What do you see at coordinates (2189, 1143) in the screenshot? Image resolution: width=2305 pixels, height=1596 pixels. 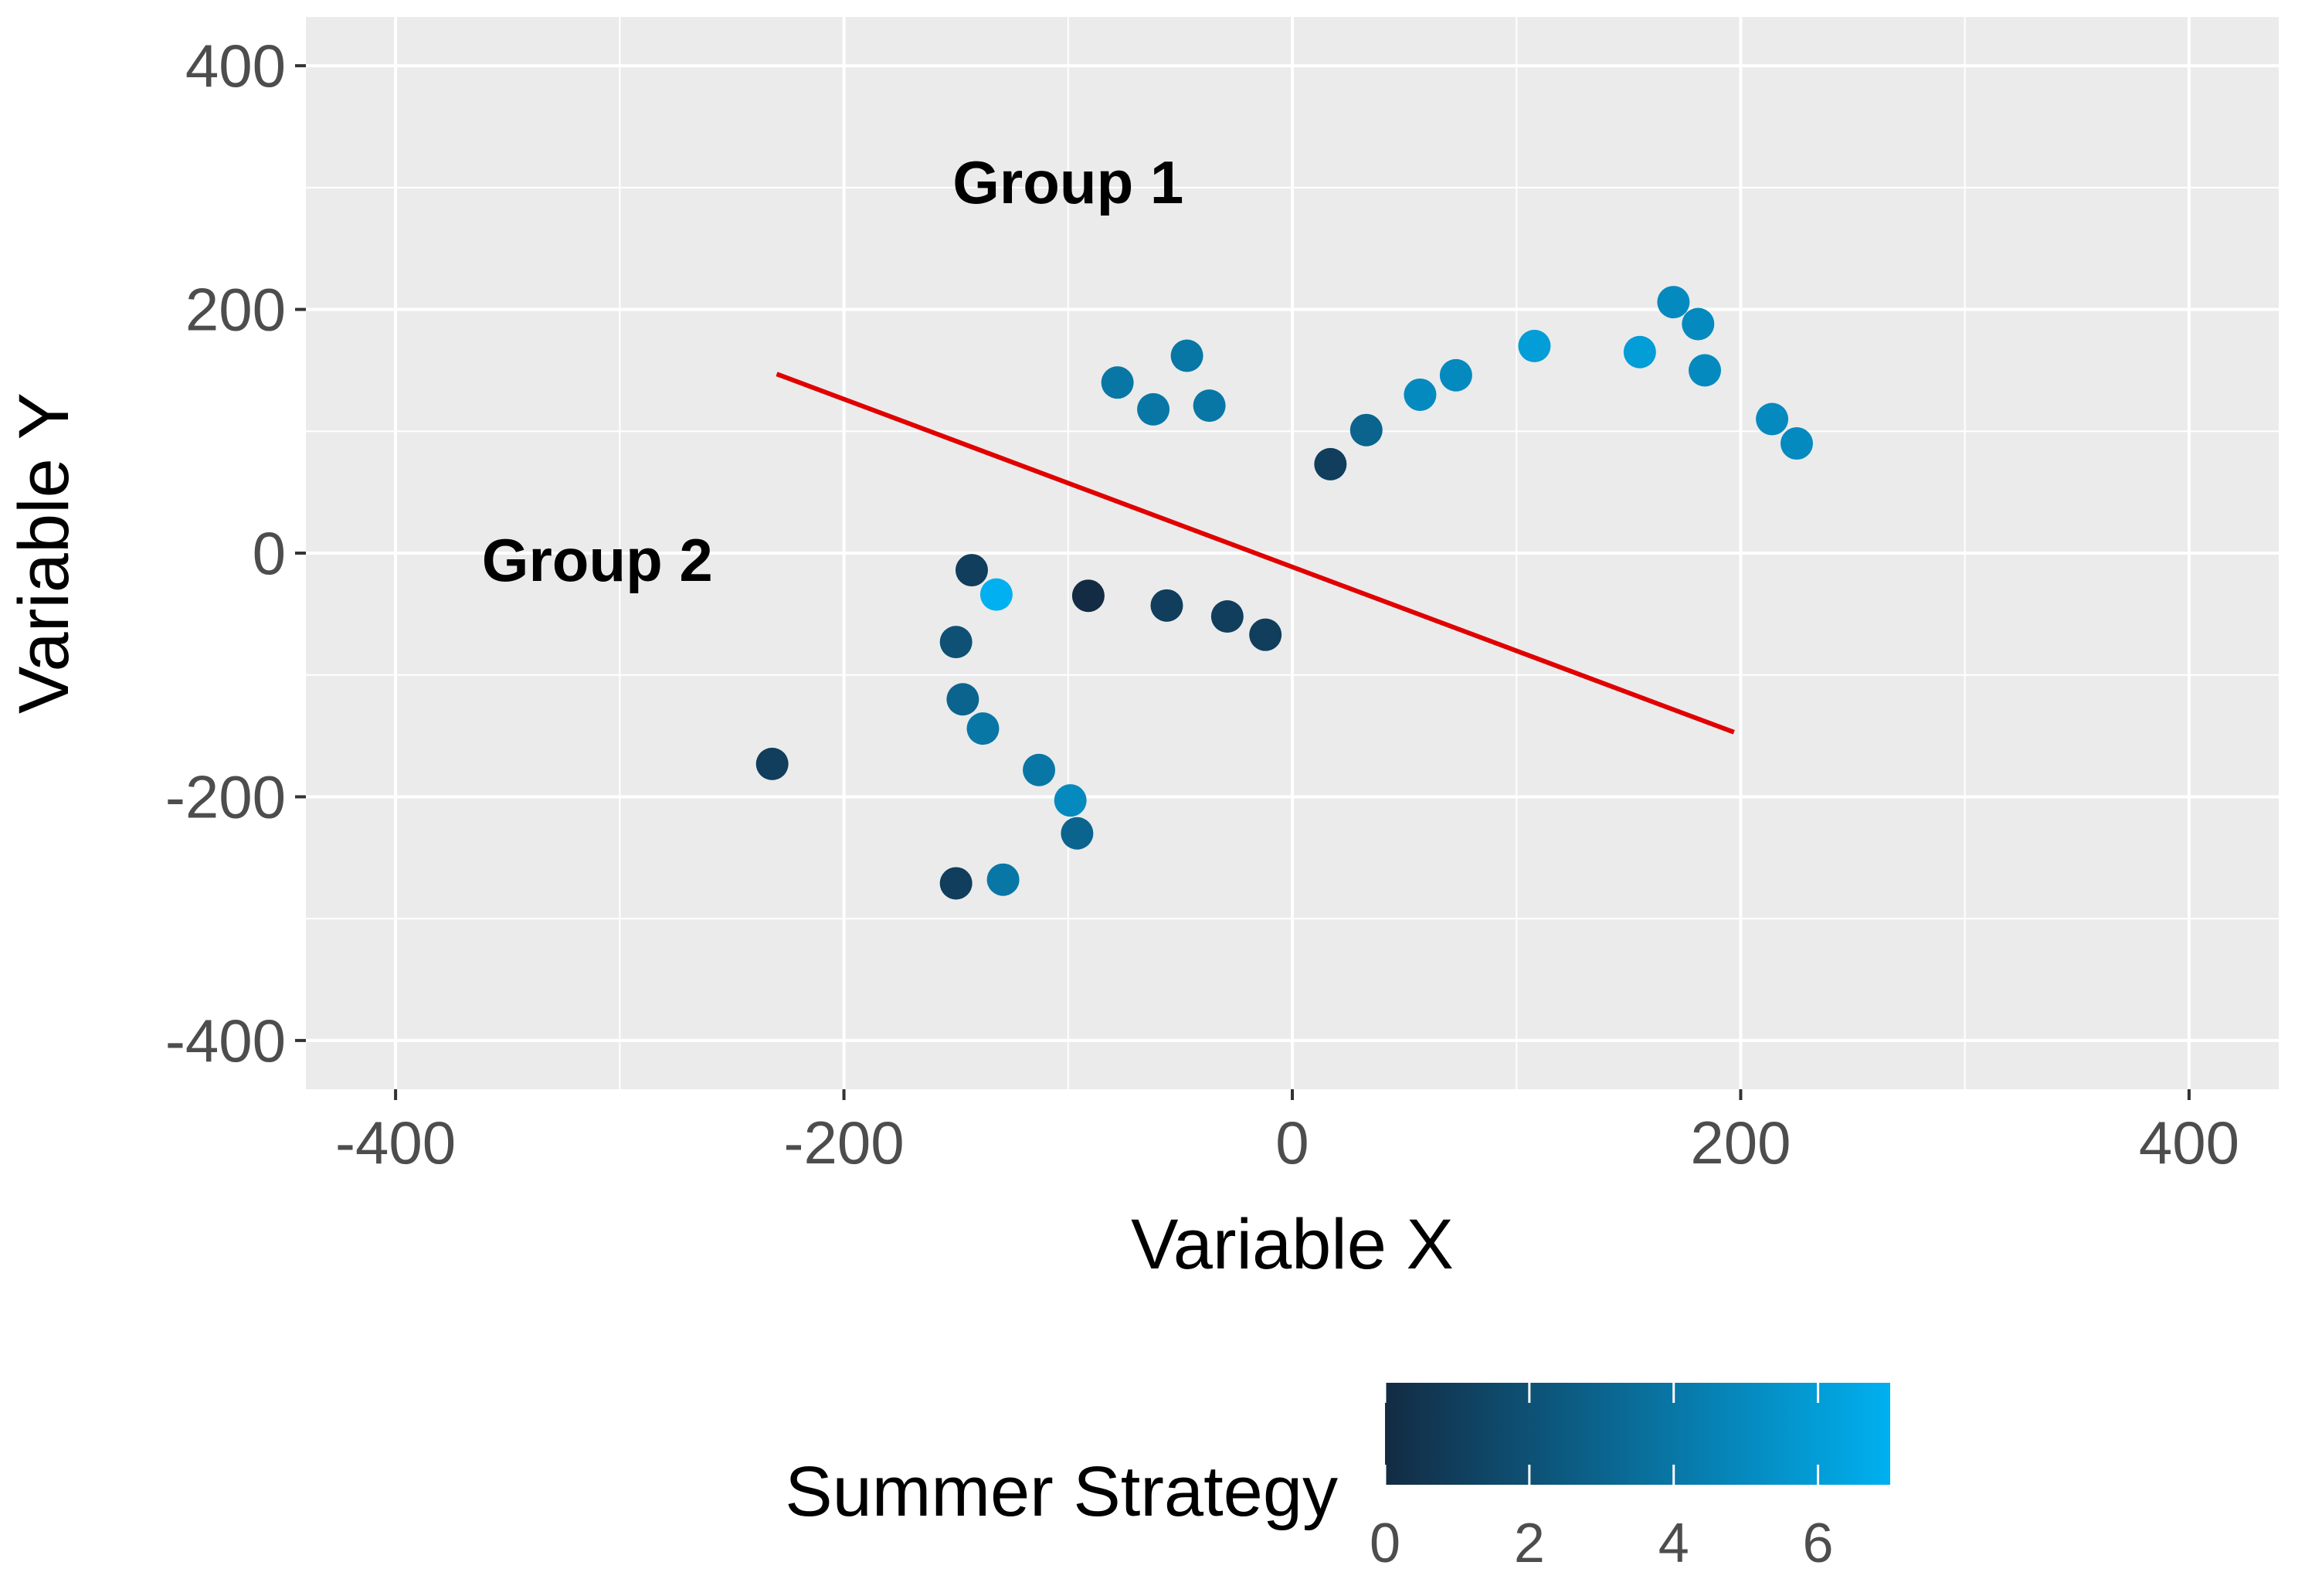 I see `x-tick-label: 400` at bounding box center [2189, 1143].